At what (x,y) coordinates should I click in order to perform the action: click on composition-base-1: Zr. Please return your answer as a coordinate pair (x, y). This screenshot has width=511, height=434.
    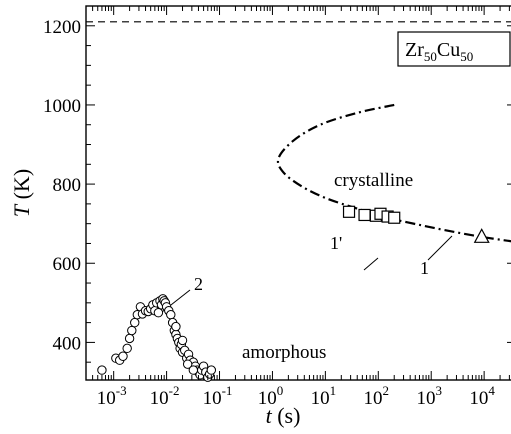
    Looking at the image, I should click on (414, 50).